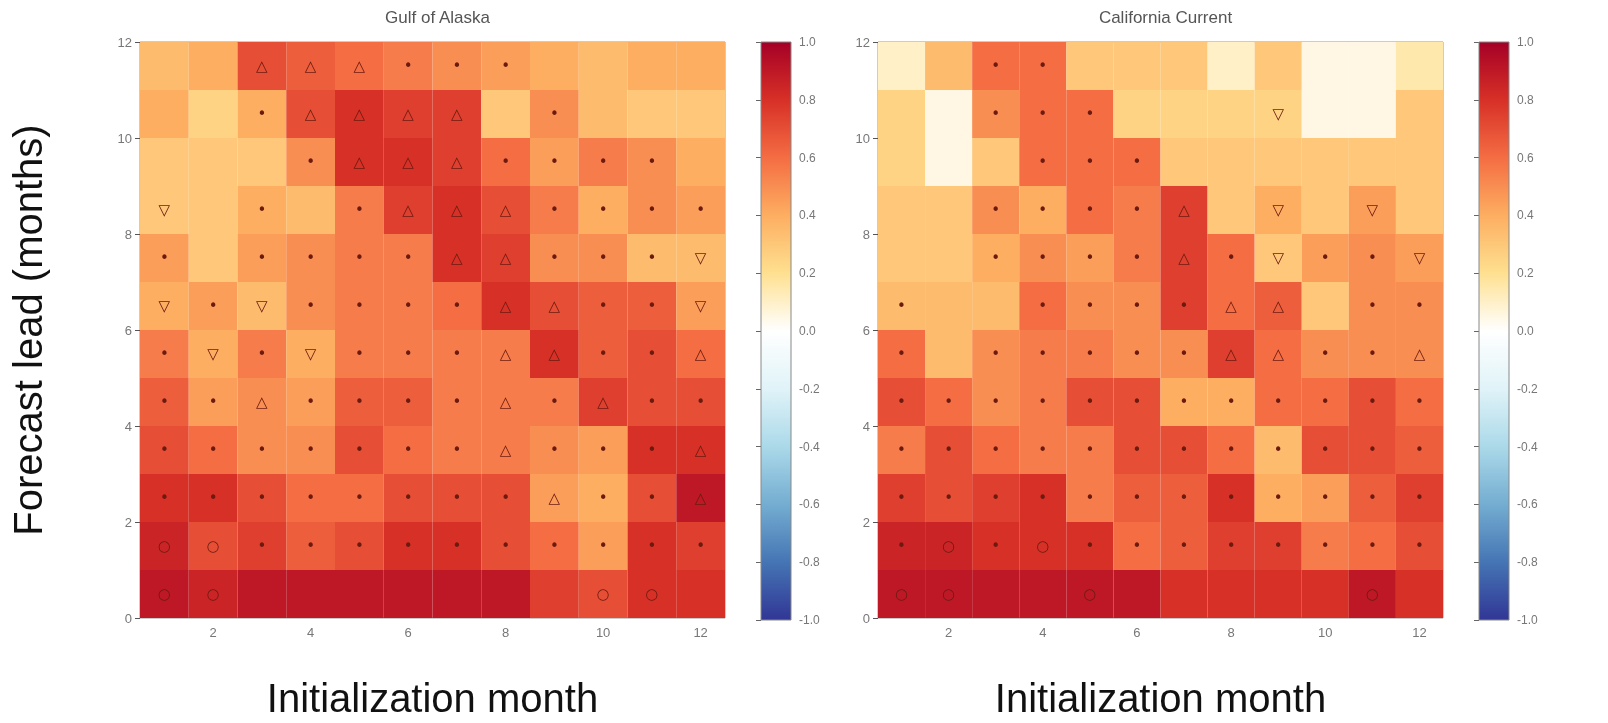  I want to click on x-tick-label: 12, so click(700, 632).